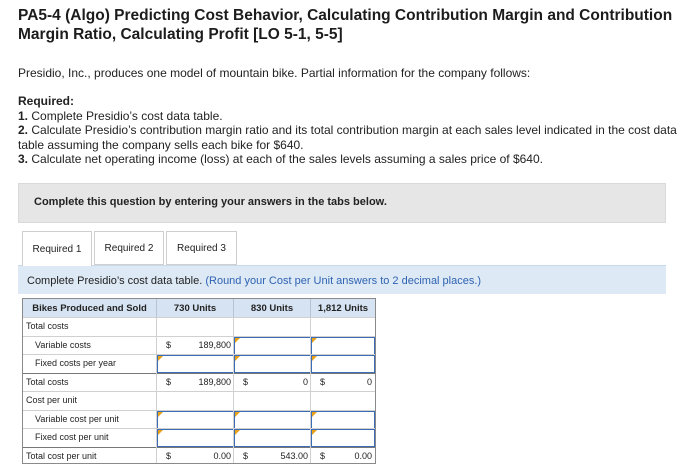 The height and width of the screenshot is (474, 700). Describe the element at coordinates (272, 345) in the screenshot. I see `variable-costs-830-input` at that location.